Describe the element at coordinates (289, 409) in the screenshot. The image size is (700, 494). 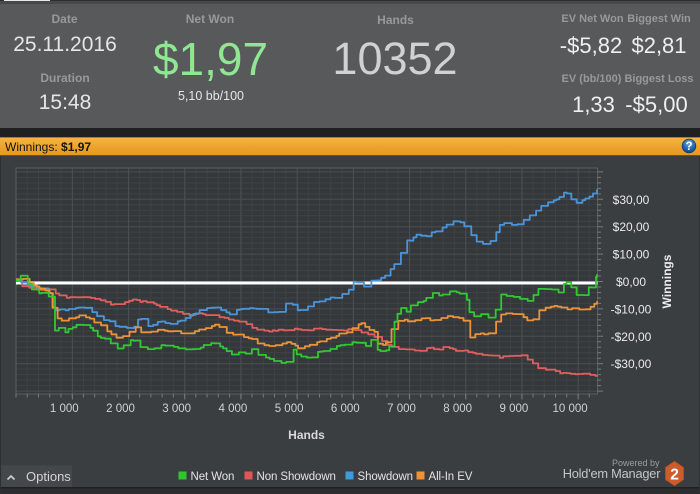
I see `svg-text: 5 000` at that location.